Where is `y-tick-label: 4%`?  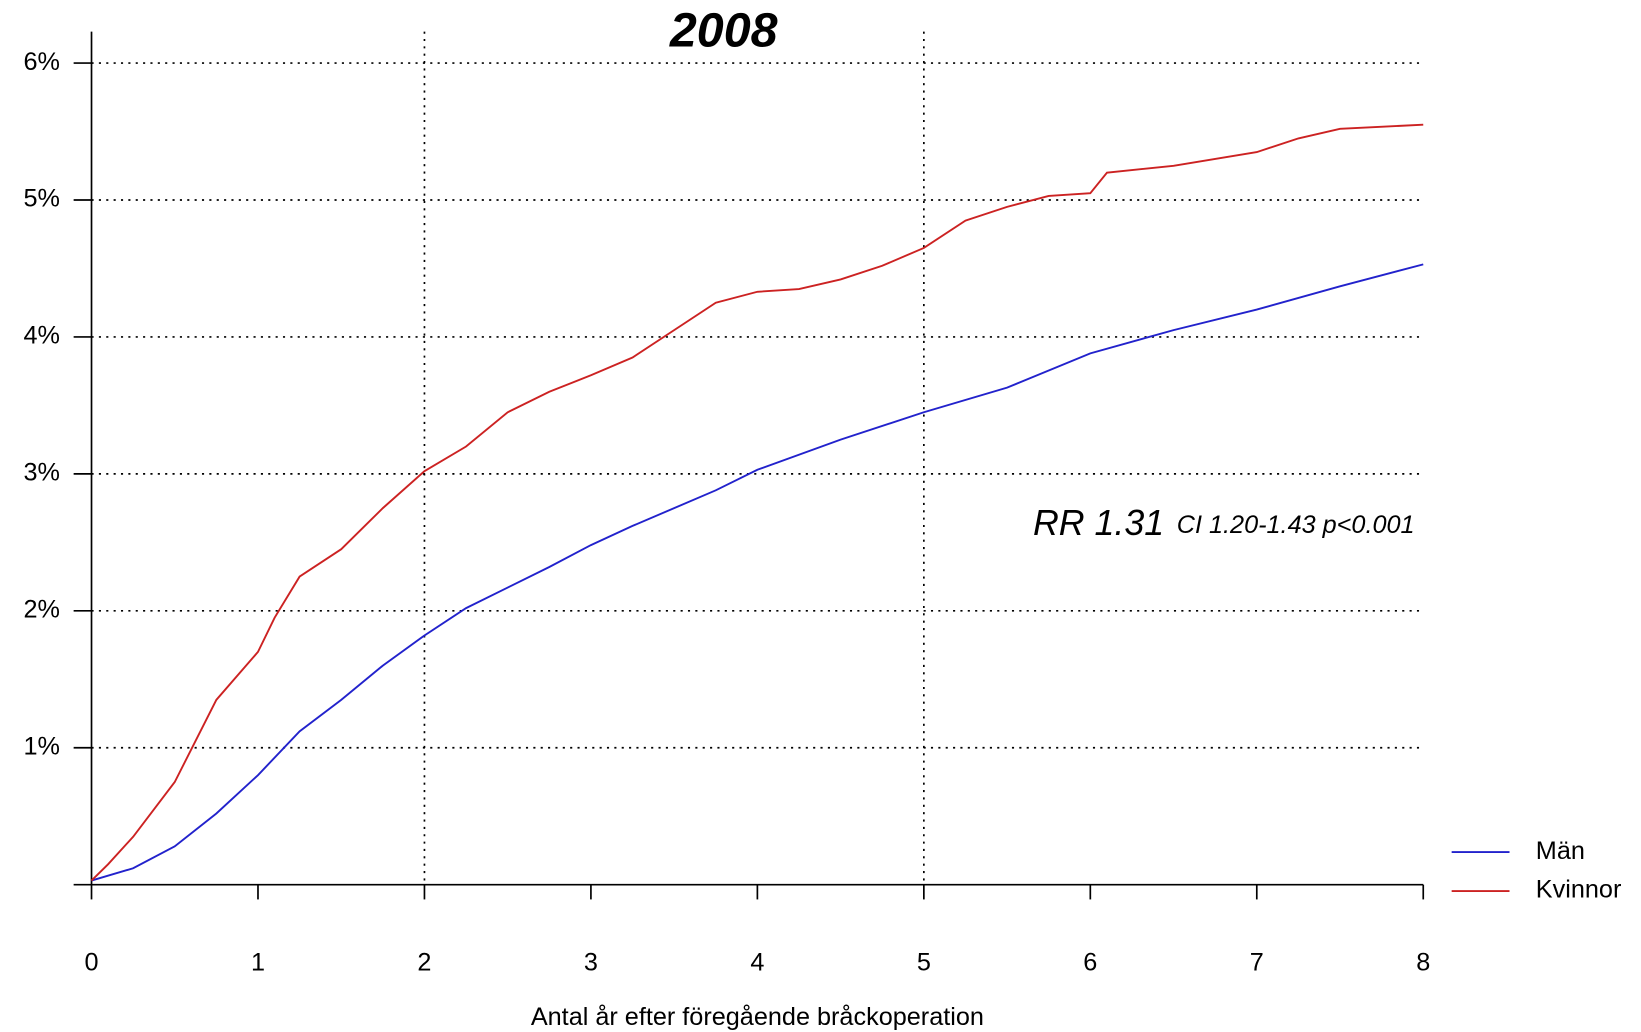
y-tick-label: 4% is located at coordinates (41, 336).